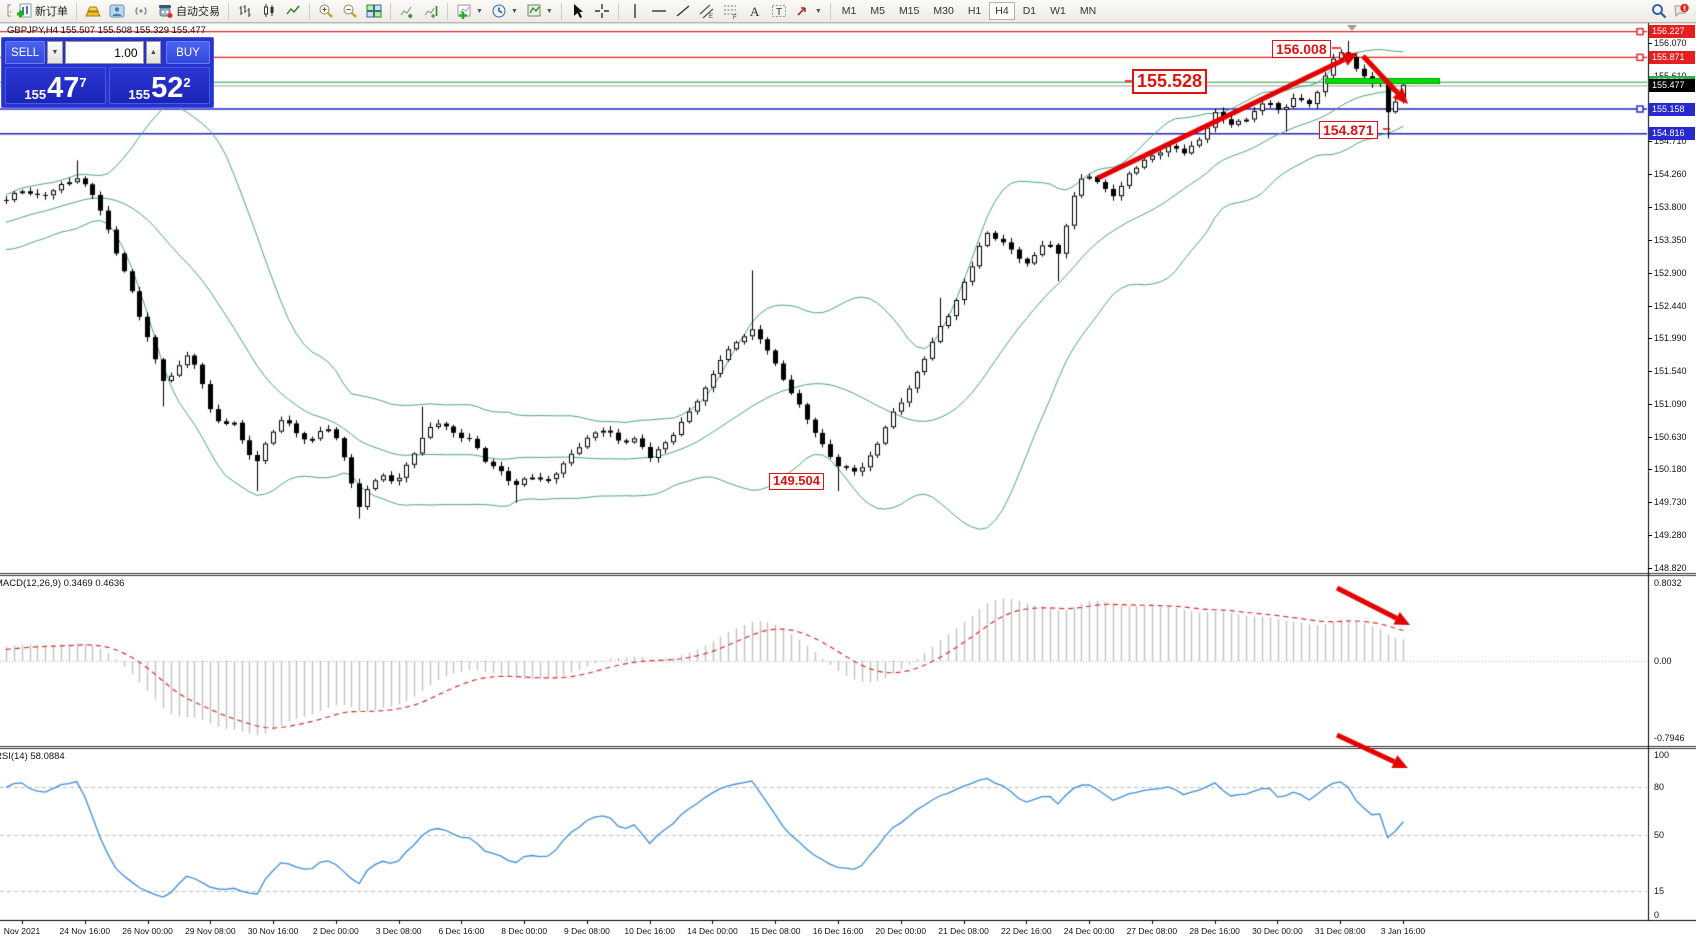 The width and height of the screenshot is (1696, 942). Describe the element at coordinates (539, 11) in the screenshot. I see `templates-button: ▼` at that location.